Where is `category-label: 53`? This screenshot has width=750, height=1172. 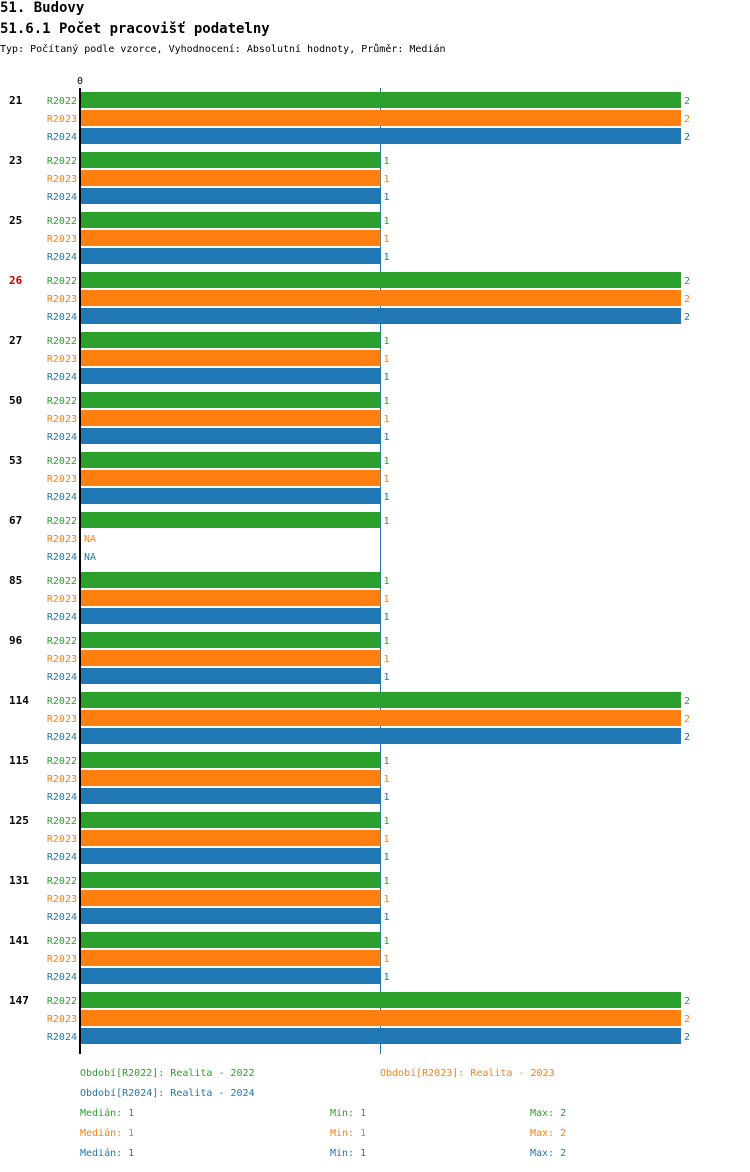
category-label: 53 is located at coordinates (15, 460).